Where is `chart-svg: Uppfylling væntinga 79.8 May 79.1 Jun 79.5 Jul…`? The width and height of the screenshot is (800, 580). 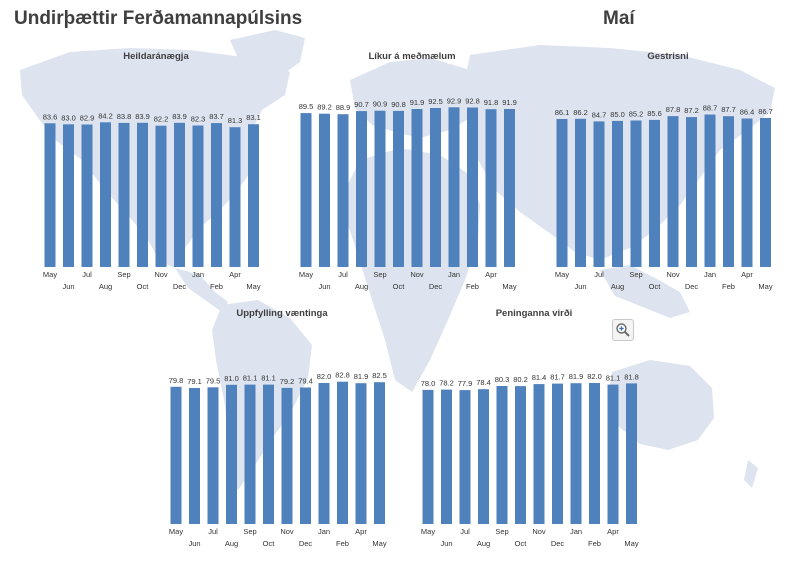 chart-svg: Uppfylling væntinga 79.8 May 79.1 Jun 79.5 Jul… is located at coordinates (278, 428).